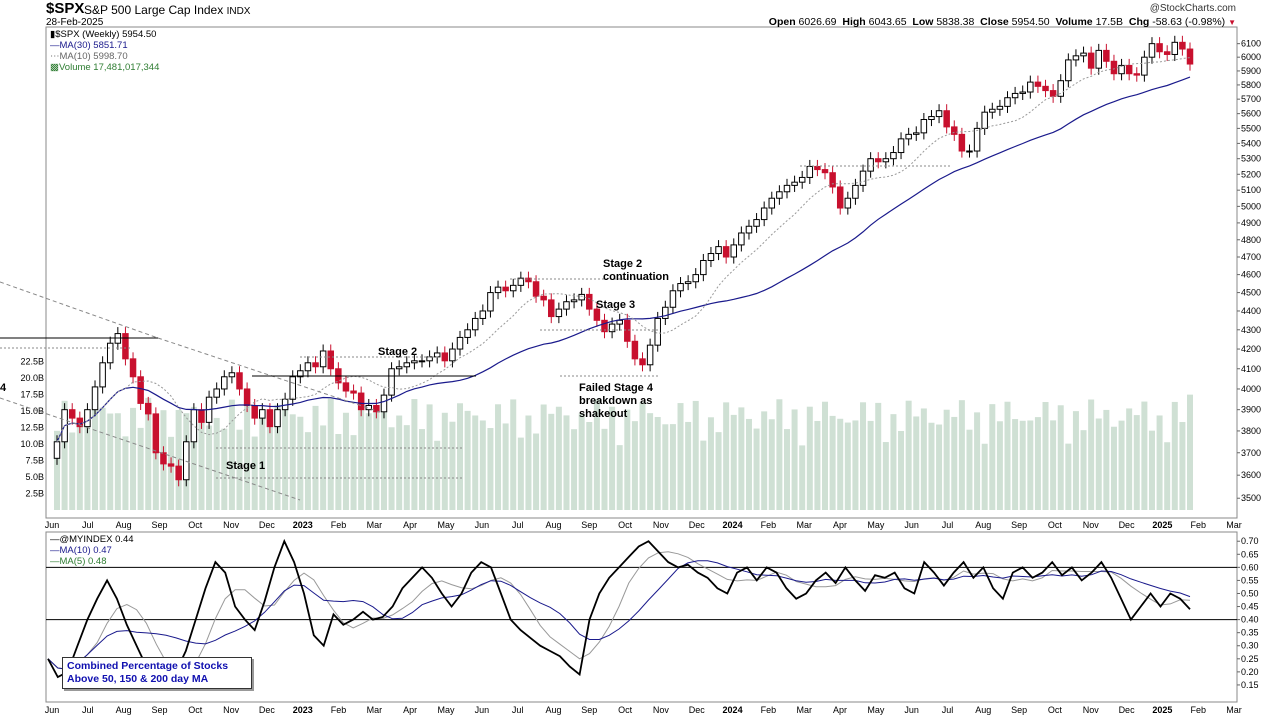 This screenshot has height=725, width=1280. What do you see at coordinates (195, 710) in the screenshot?
I see `indicator-x-label: Oct` at bounding box center [195, 710].